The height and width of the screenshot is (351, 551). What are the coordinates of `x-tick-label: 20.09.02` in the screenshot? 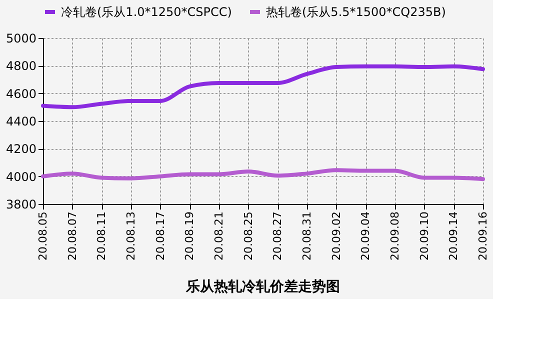 It's located at (336, 236).